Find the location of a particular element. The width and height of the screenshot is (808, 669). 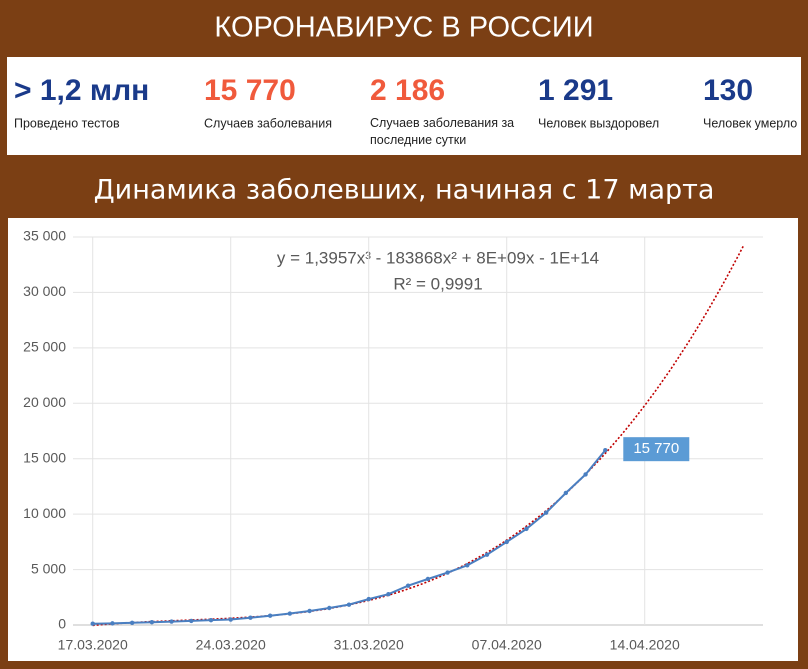

y-tick-label: 10 000 is located at coordinates (44, 513).